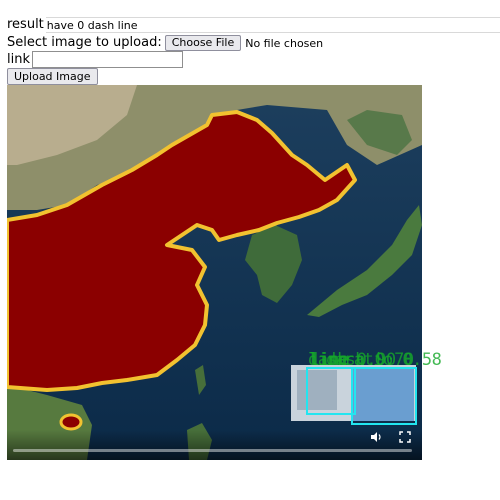 This screenshot has width=500, height=500. I want to click on result-output: have 0 dash line, so click(272, 25).